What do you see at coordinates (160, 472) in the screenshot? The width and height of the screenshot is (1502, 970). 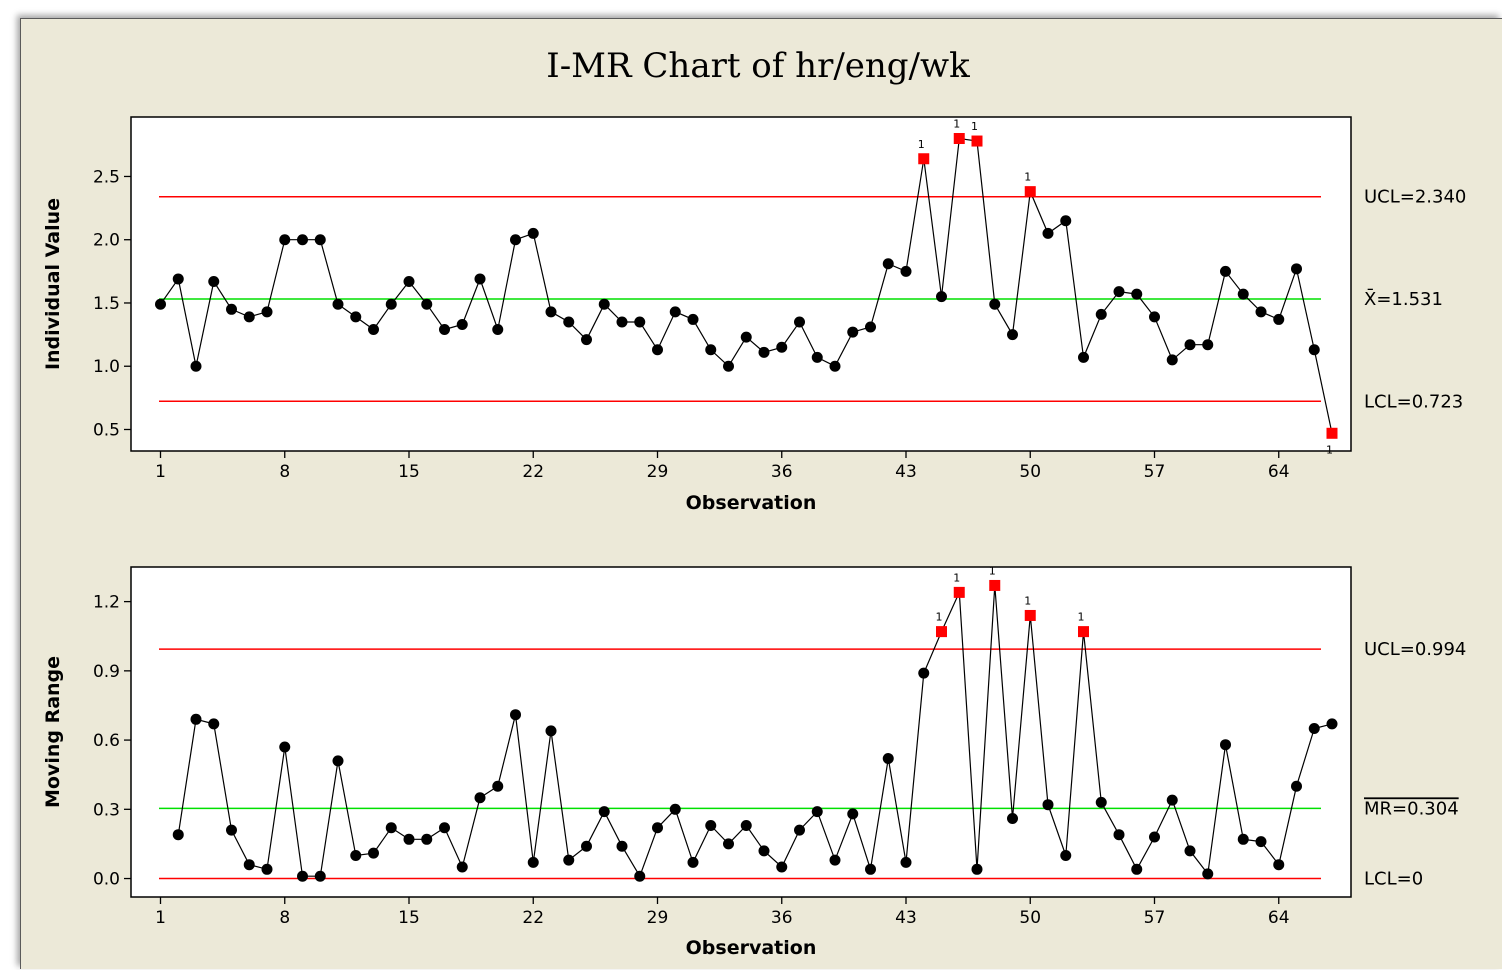 I see `x-tick-label: 1` at bounding box center [160, 472].